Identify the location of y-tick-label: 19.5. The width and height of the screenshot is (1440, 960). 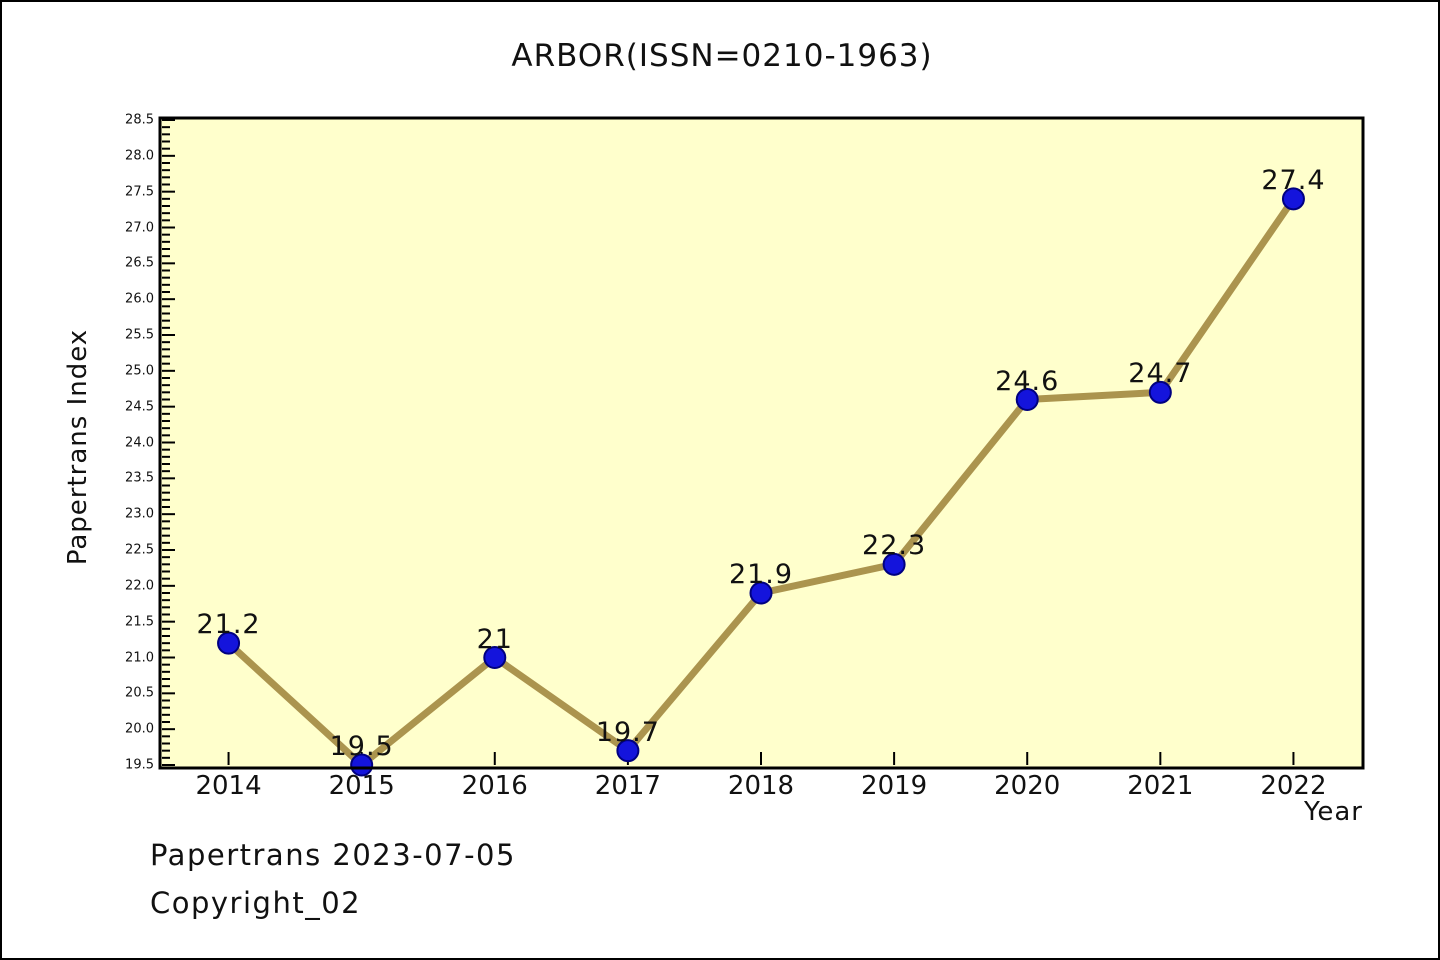
(139, 765).